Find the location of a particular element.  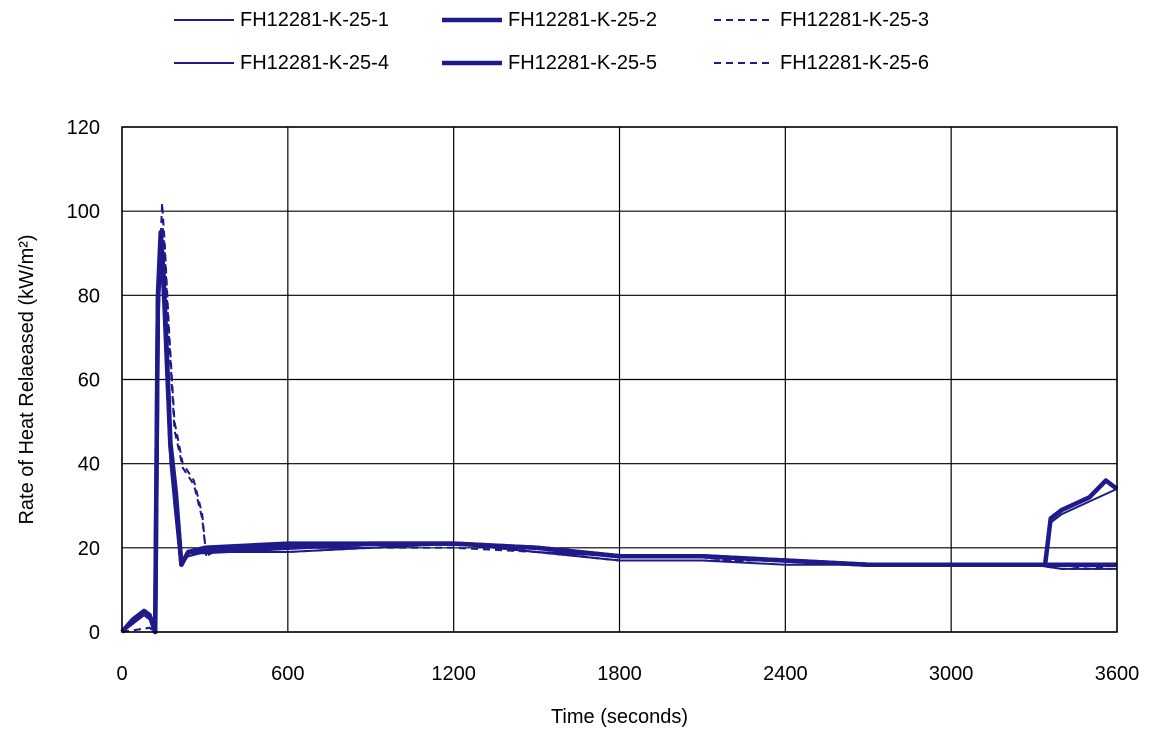

y-tick-label: 120 is located at coordinates (83, 128).